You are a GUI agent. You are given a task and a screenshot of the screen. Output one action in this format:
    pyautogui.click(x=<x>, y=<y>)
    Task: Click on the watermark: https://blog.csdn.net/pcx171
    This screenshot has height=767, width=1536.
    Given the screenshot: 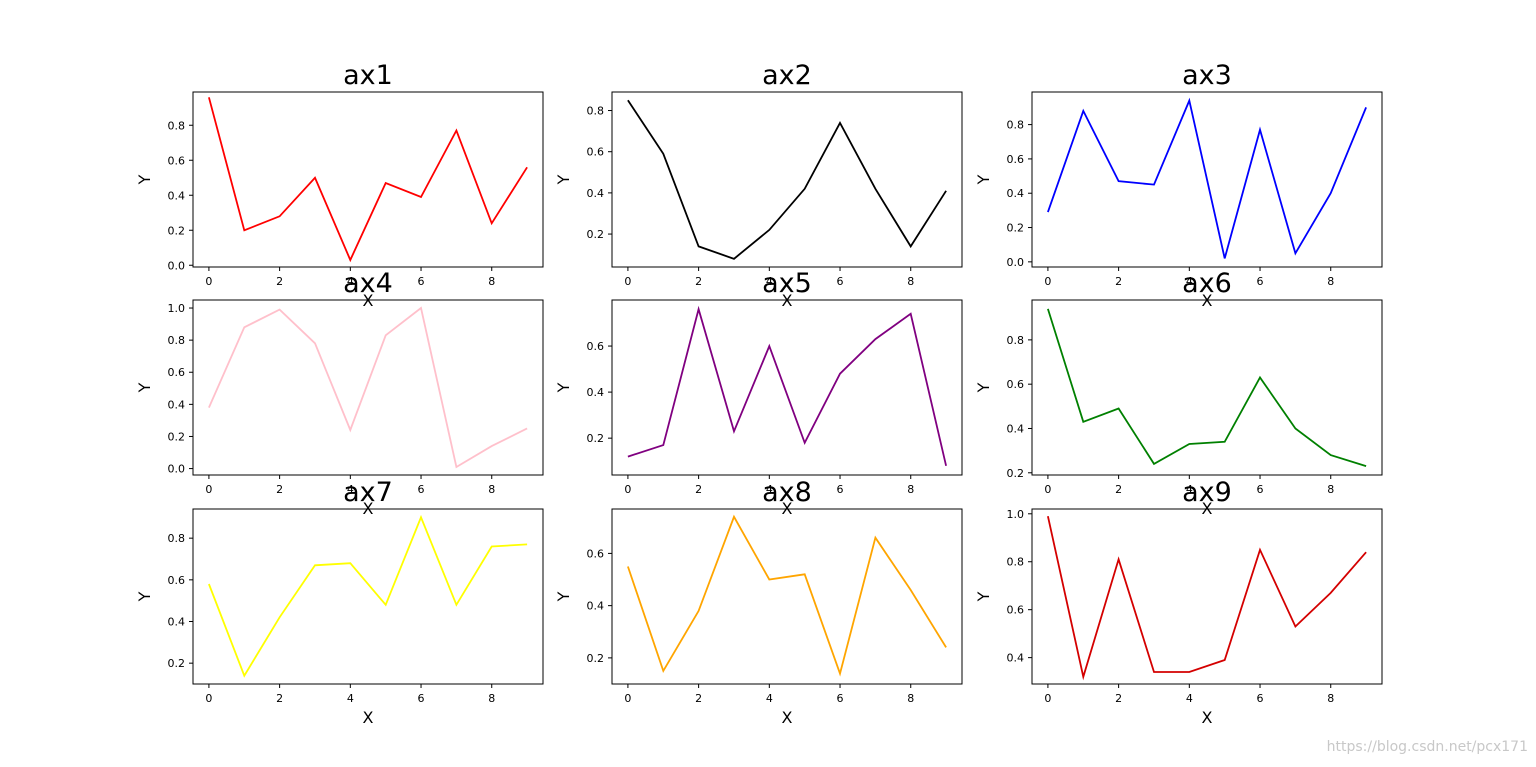 What is the action you would take?
    pyautogui.click(x=1427, y=747)
    